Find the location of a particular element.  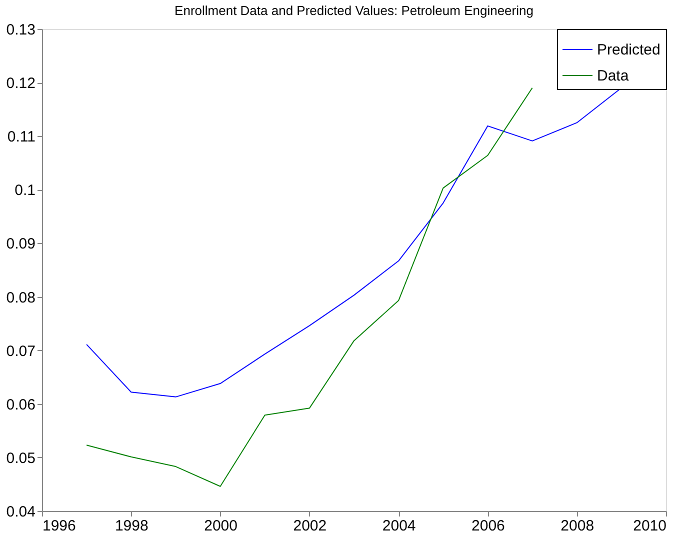

y-tick-label: 0.07 is located at coordinates (21, 351).